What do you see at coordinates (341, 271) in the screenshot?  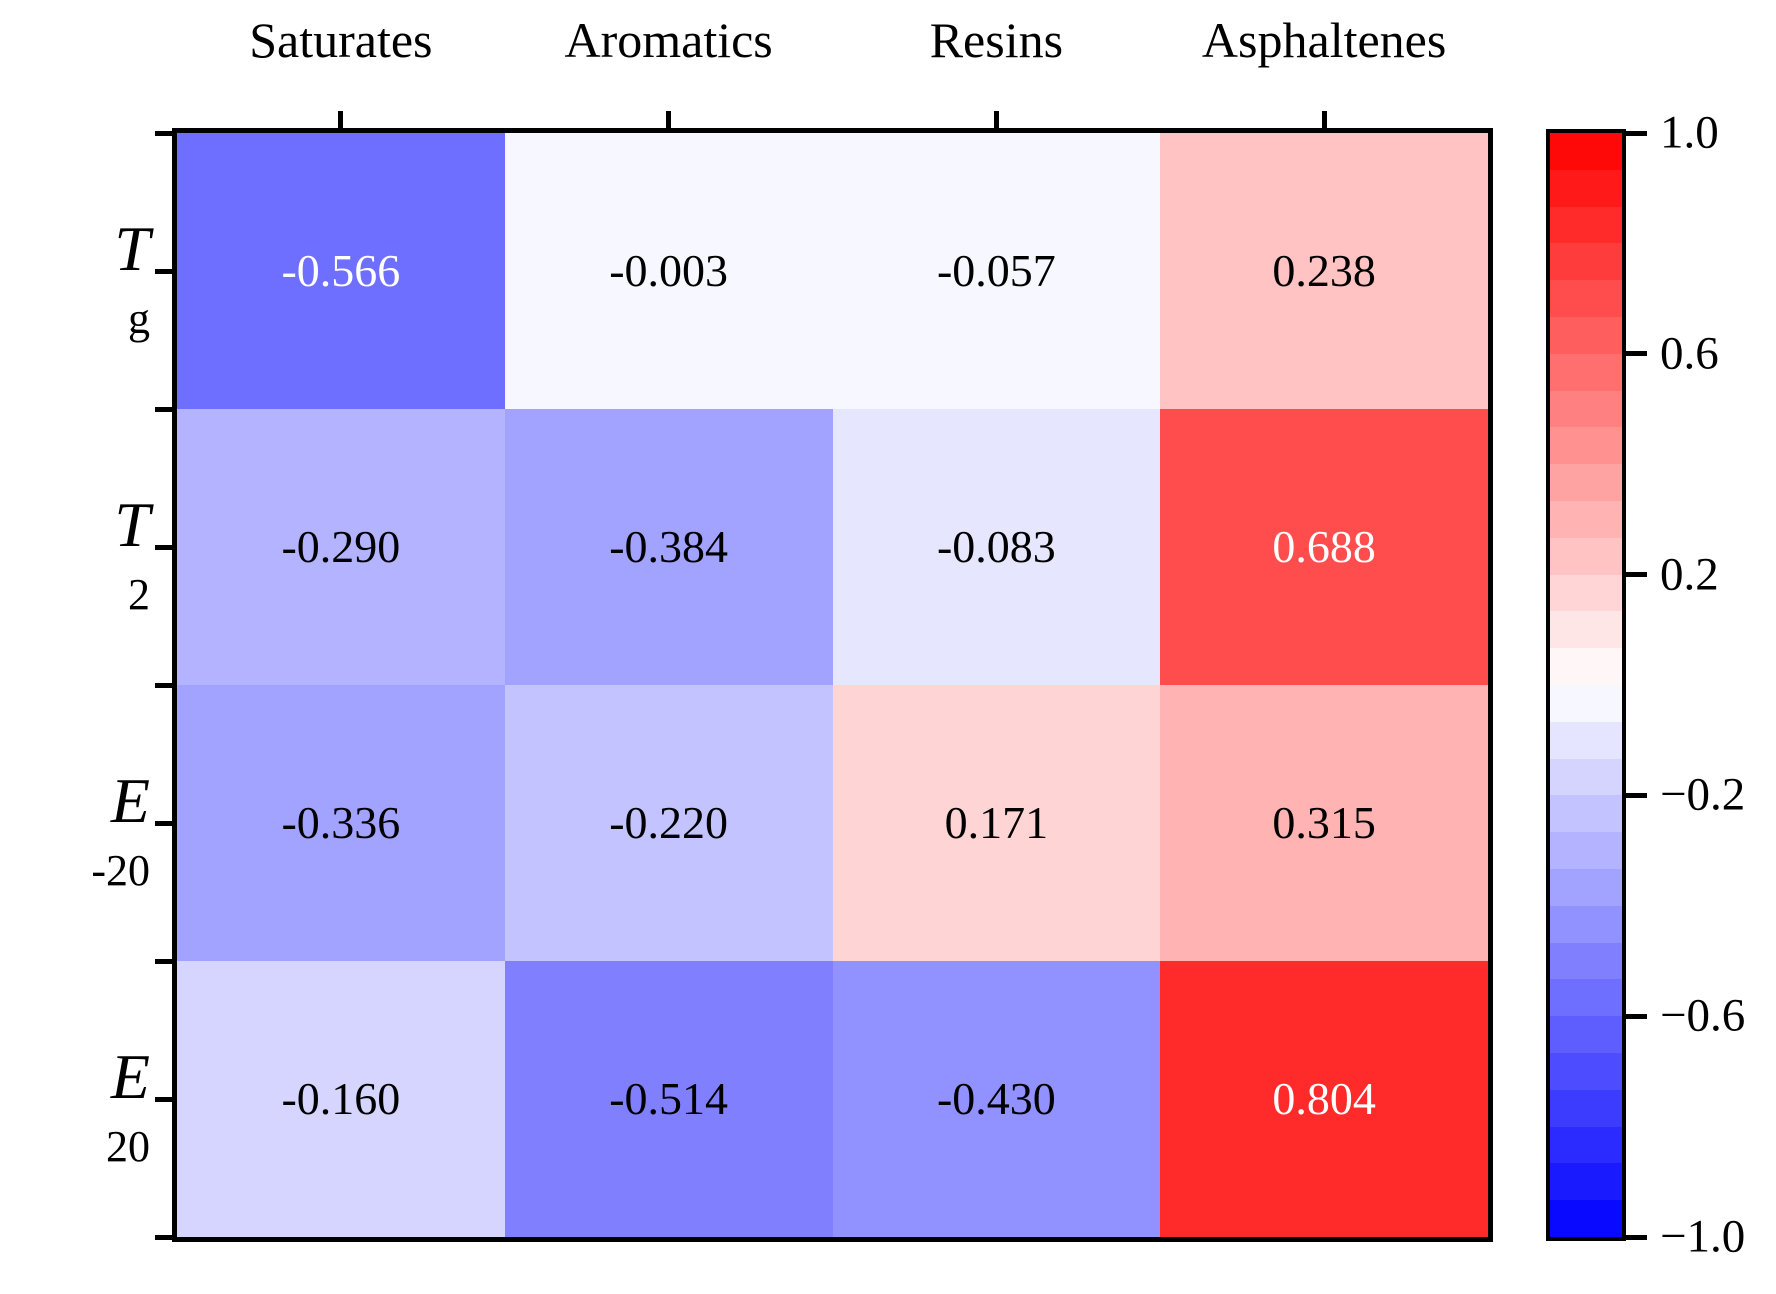 I see `heatmap-cell-0-0: -0.566` at bounding box center [341, 271].